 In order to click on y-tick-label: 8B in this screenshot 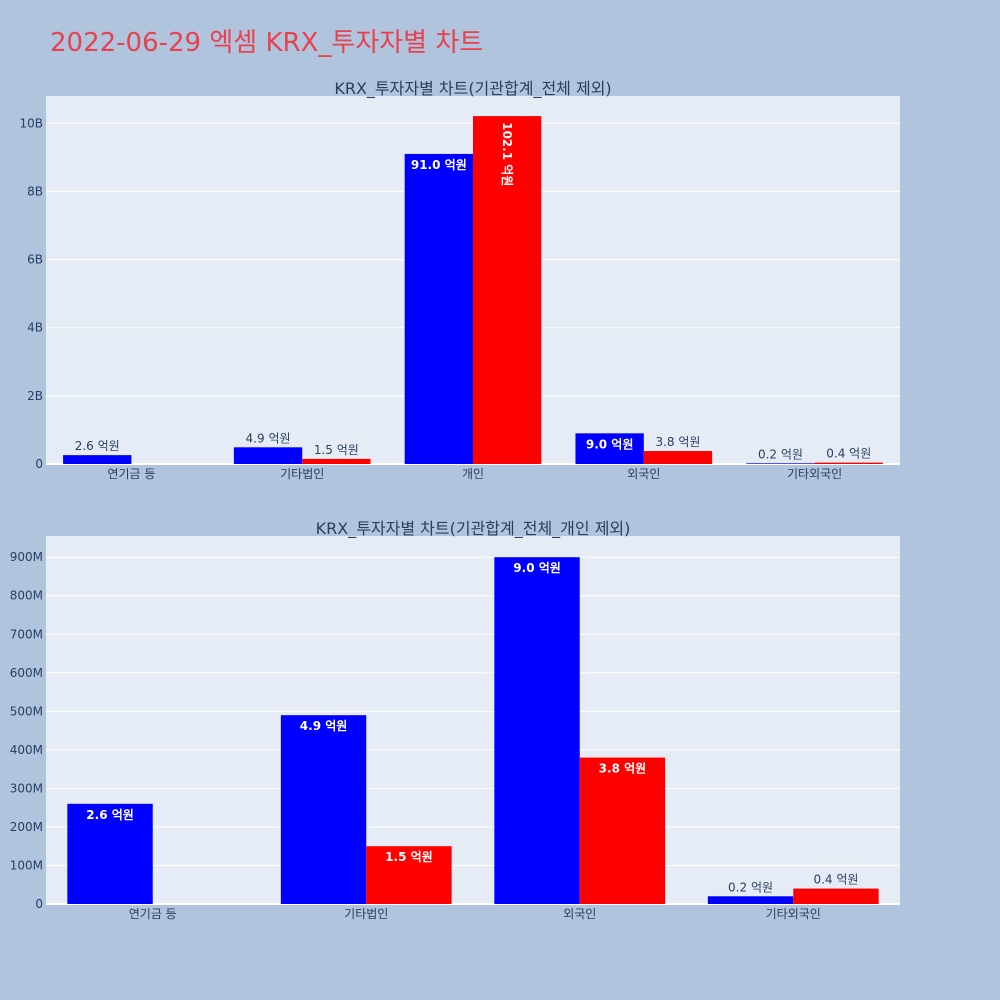, I will do `click(35, 191)`.